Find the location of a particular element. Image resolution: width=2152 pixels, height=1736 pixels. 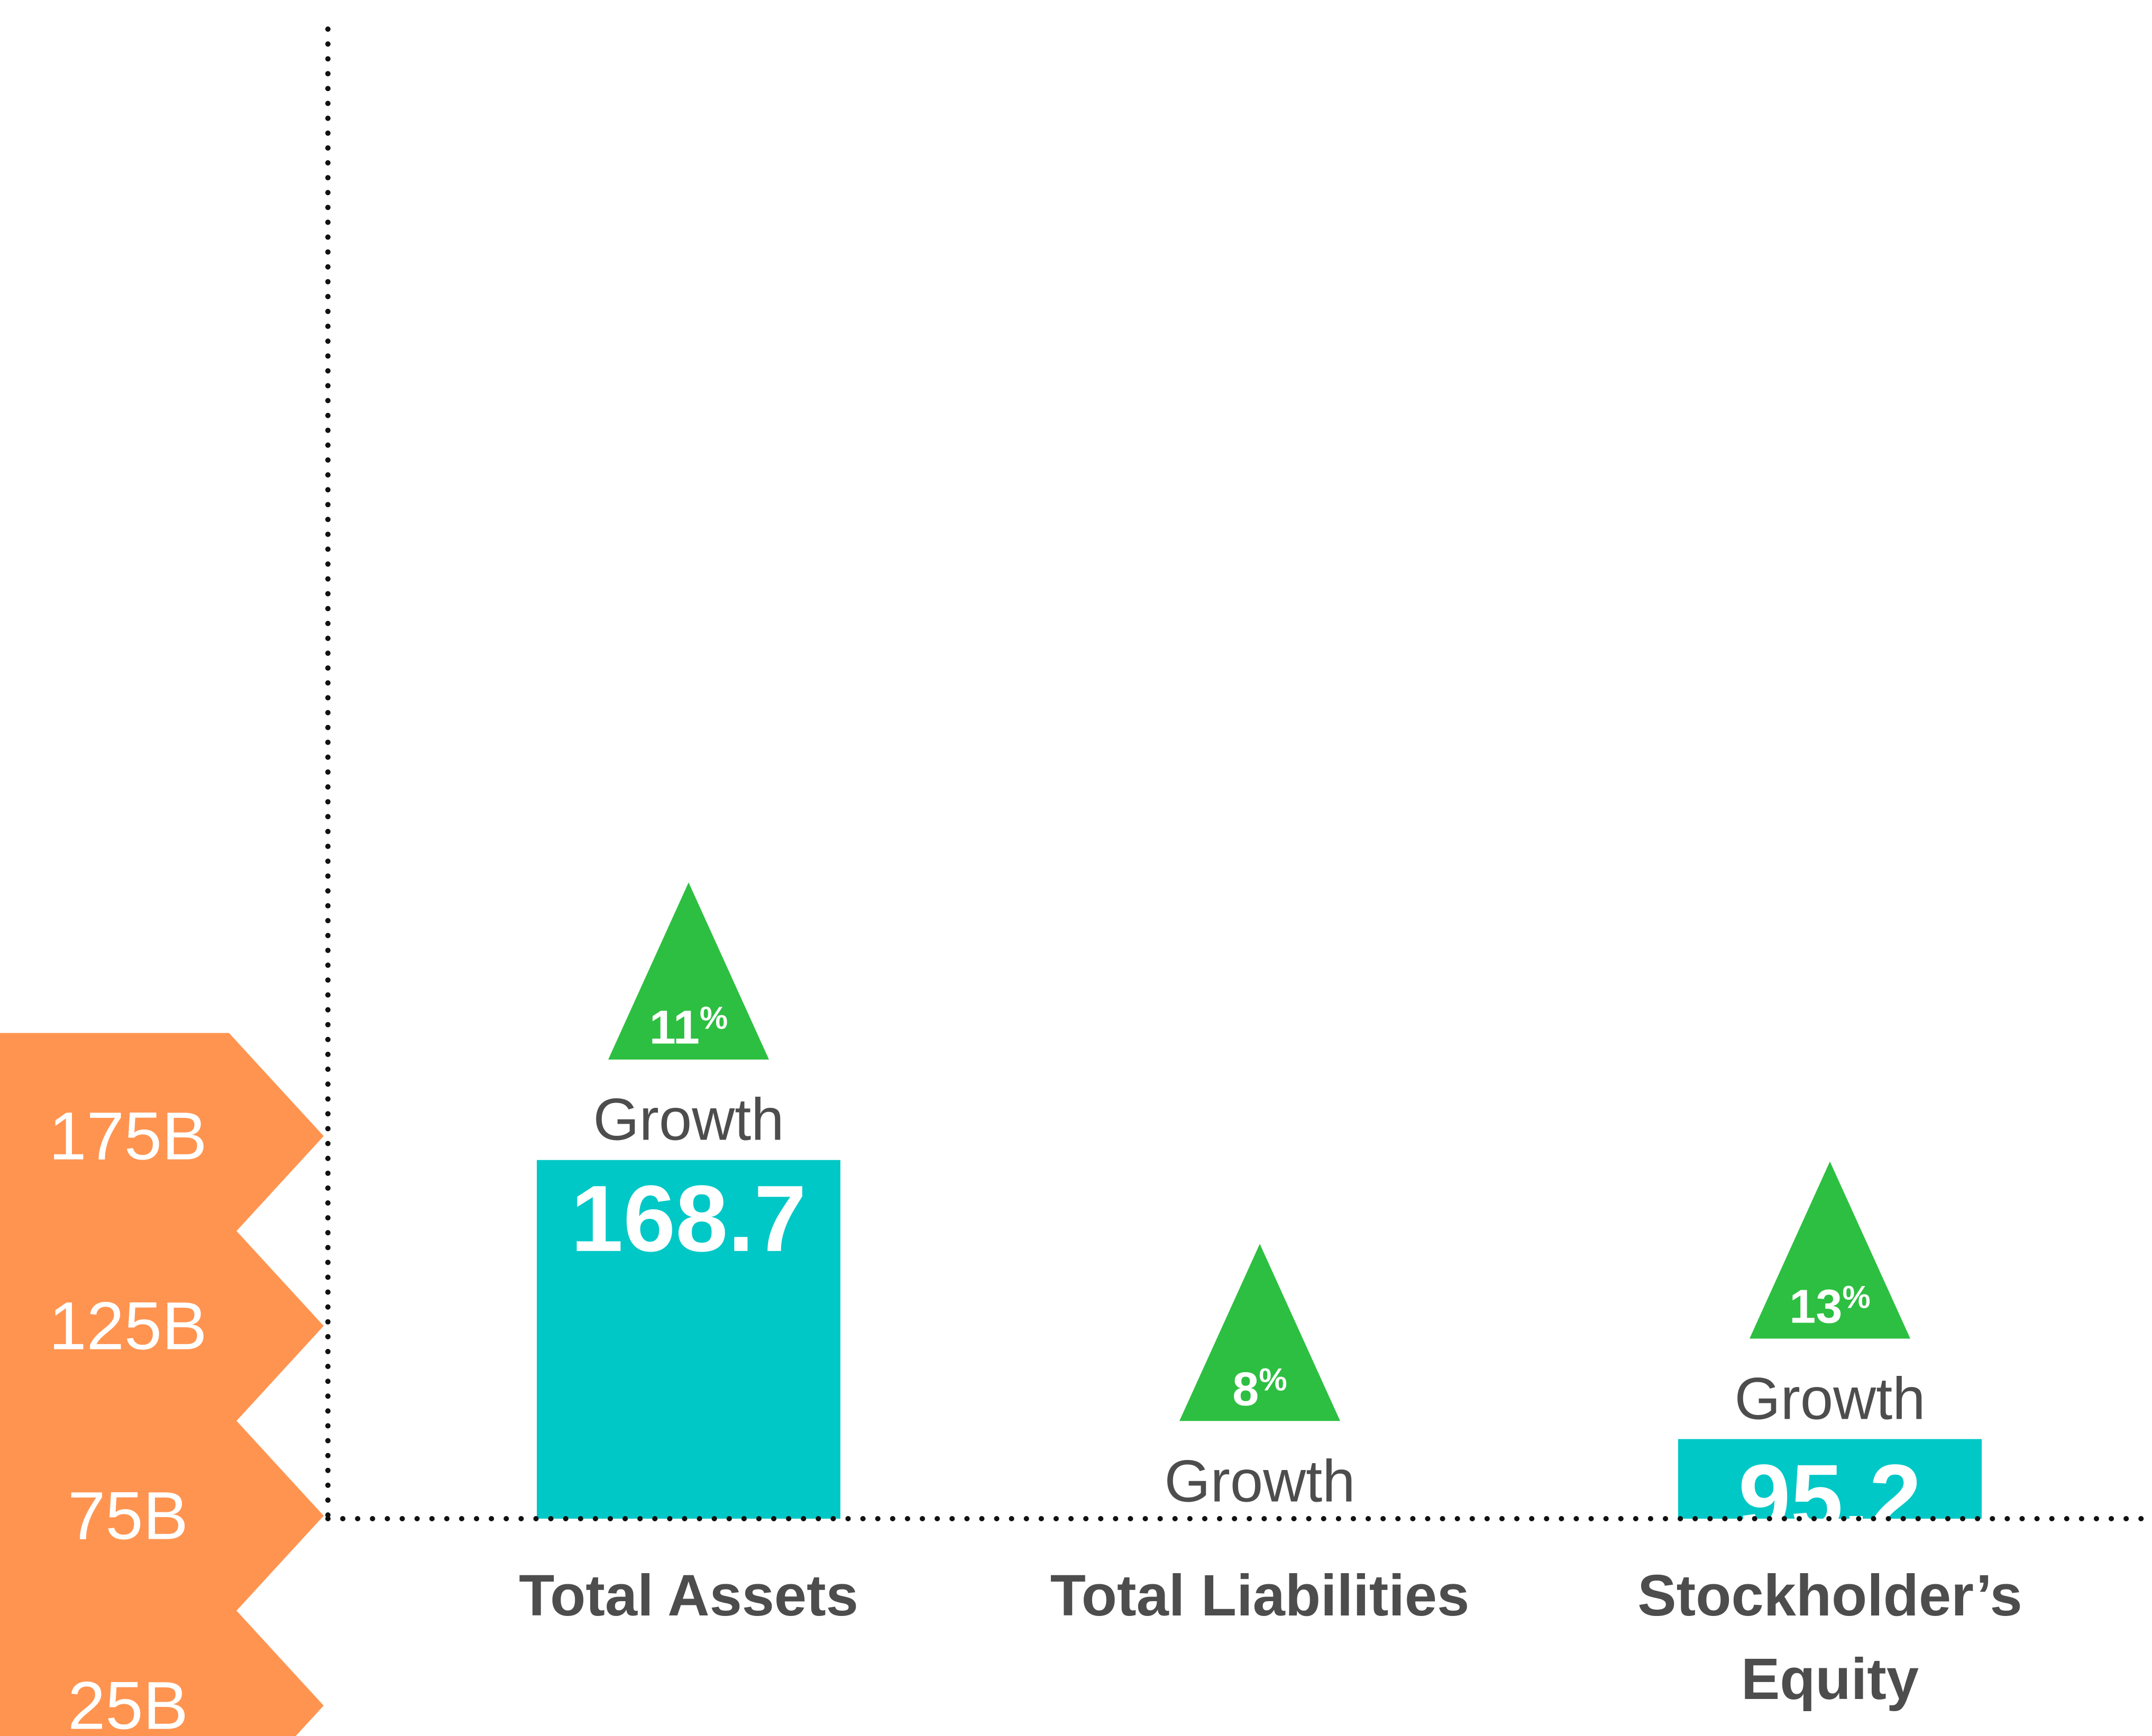

bar-group: 95.2 Growth 13% is located at coordinates (1830, 1355).